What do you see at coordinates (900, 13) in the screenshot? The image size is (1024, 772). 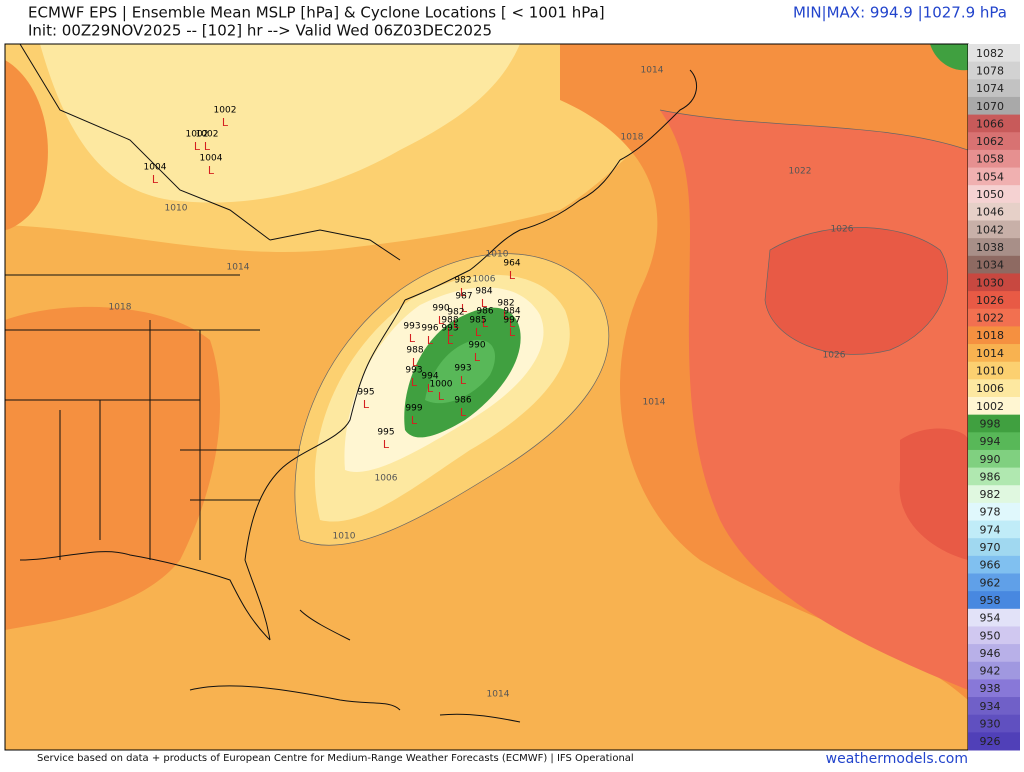 I see `min-max: MIN|MAX: 994.9 |1027.9 hPa` at bounding box center [900, 13].